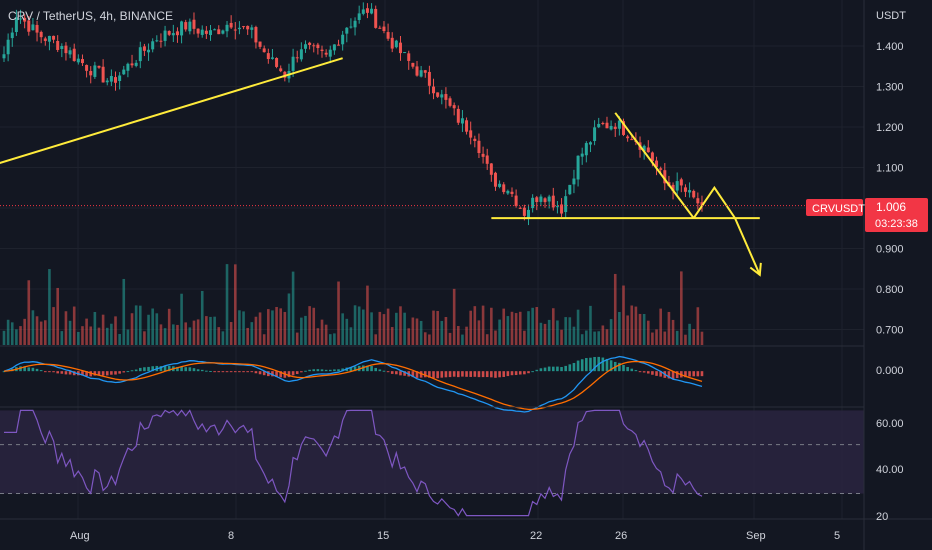 The width and height of the screenshot is (932, 550). I want to click on time-axis: Aug 8 15 22 26 Sep 5, so click(455, 536).